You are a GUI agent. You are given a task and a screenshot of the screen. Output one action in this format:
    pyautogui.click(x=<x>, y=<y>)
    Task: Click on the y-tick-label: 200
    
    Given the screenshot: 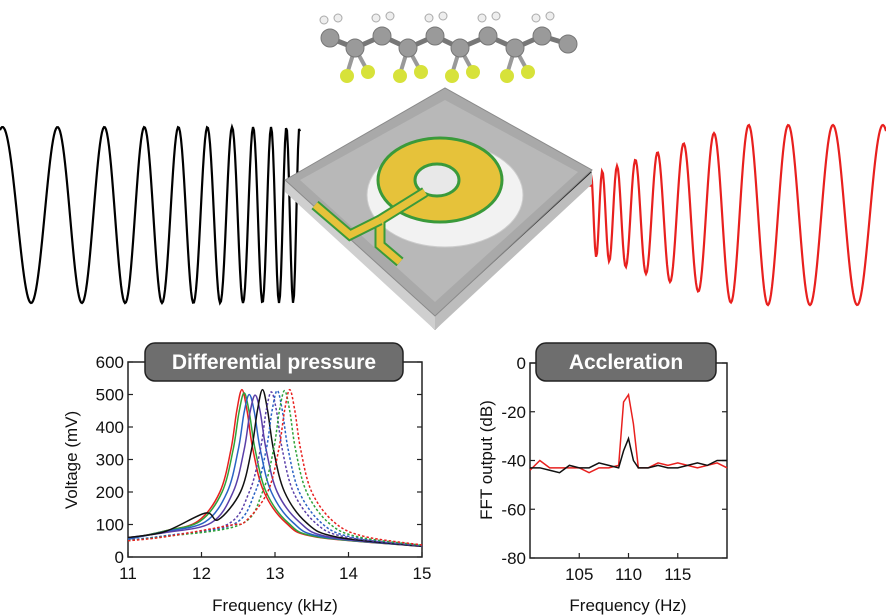 What is the action you would take?
    pyautogui.click(x=110, y=492)
    